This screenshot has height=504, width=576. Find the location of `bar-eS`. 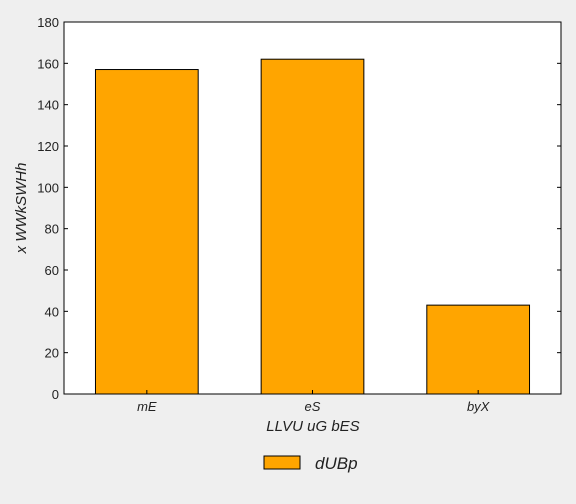

bar-eS is located at coordinates (312, 226).